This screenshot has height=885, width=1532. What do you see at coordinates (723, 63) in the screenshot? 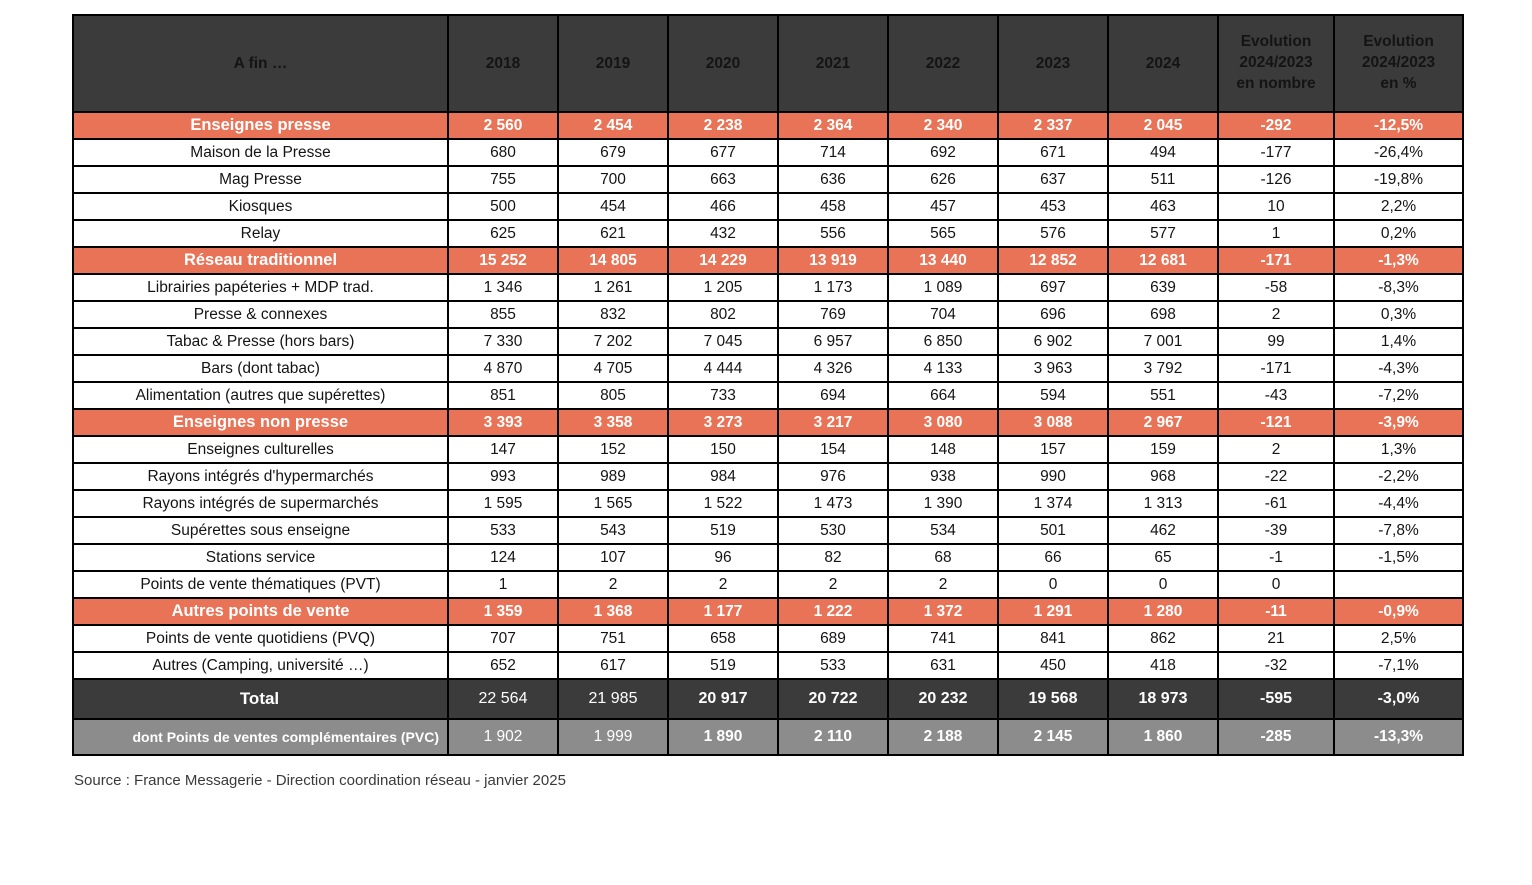
I see `column-header-year: 2020` at bounding box center [723, 63].